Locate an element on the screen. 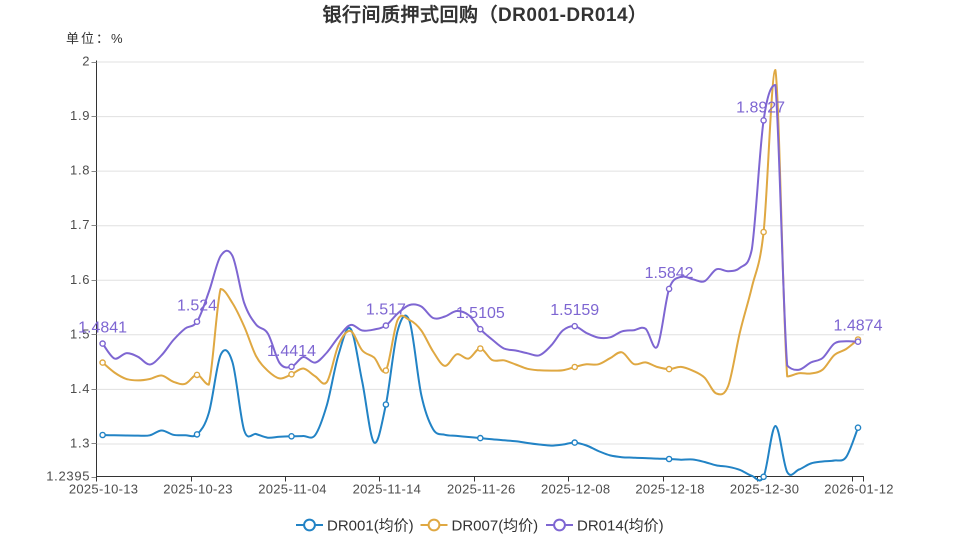 Image resolution: width=959 pixels, height=544 pixels. svg-text: 1.5105 is located at coordinates (480, 313).